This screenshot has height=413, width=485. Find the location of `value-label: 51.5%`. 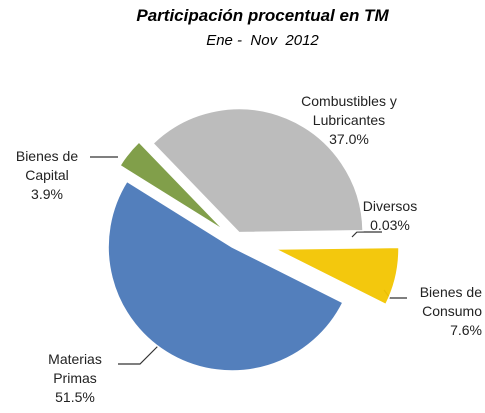

value-label: 51.5% is located at coordinates (75, 397).